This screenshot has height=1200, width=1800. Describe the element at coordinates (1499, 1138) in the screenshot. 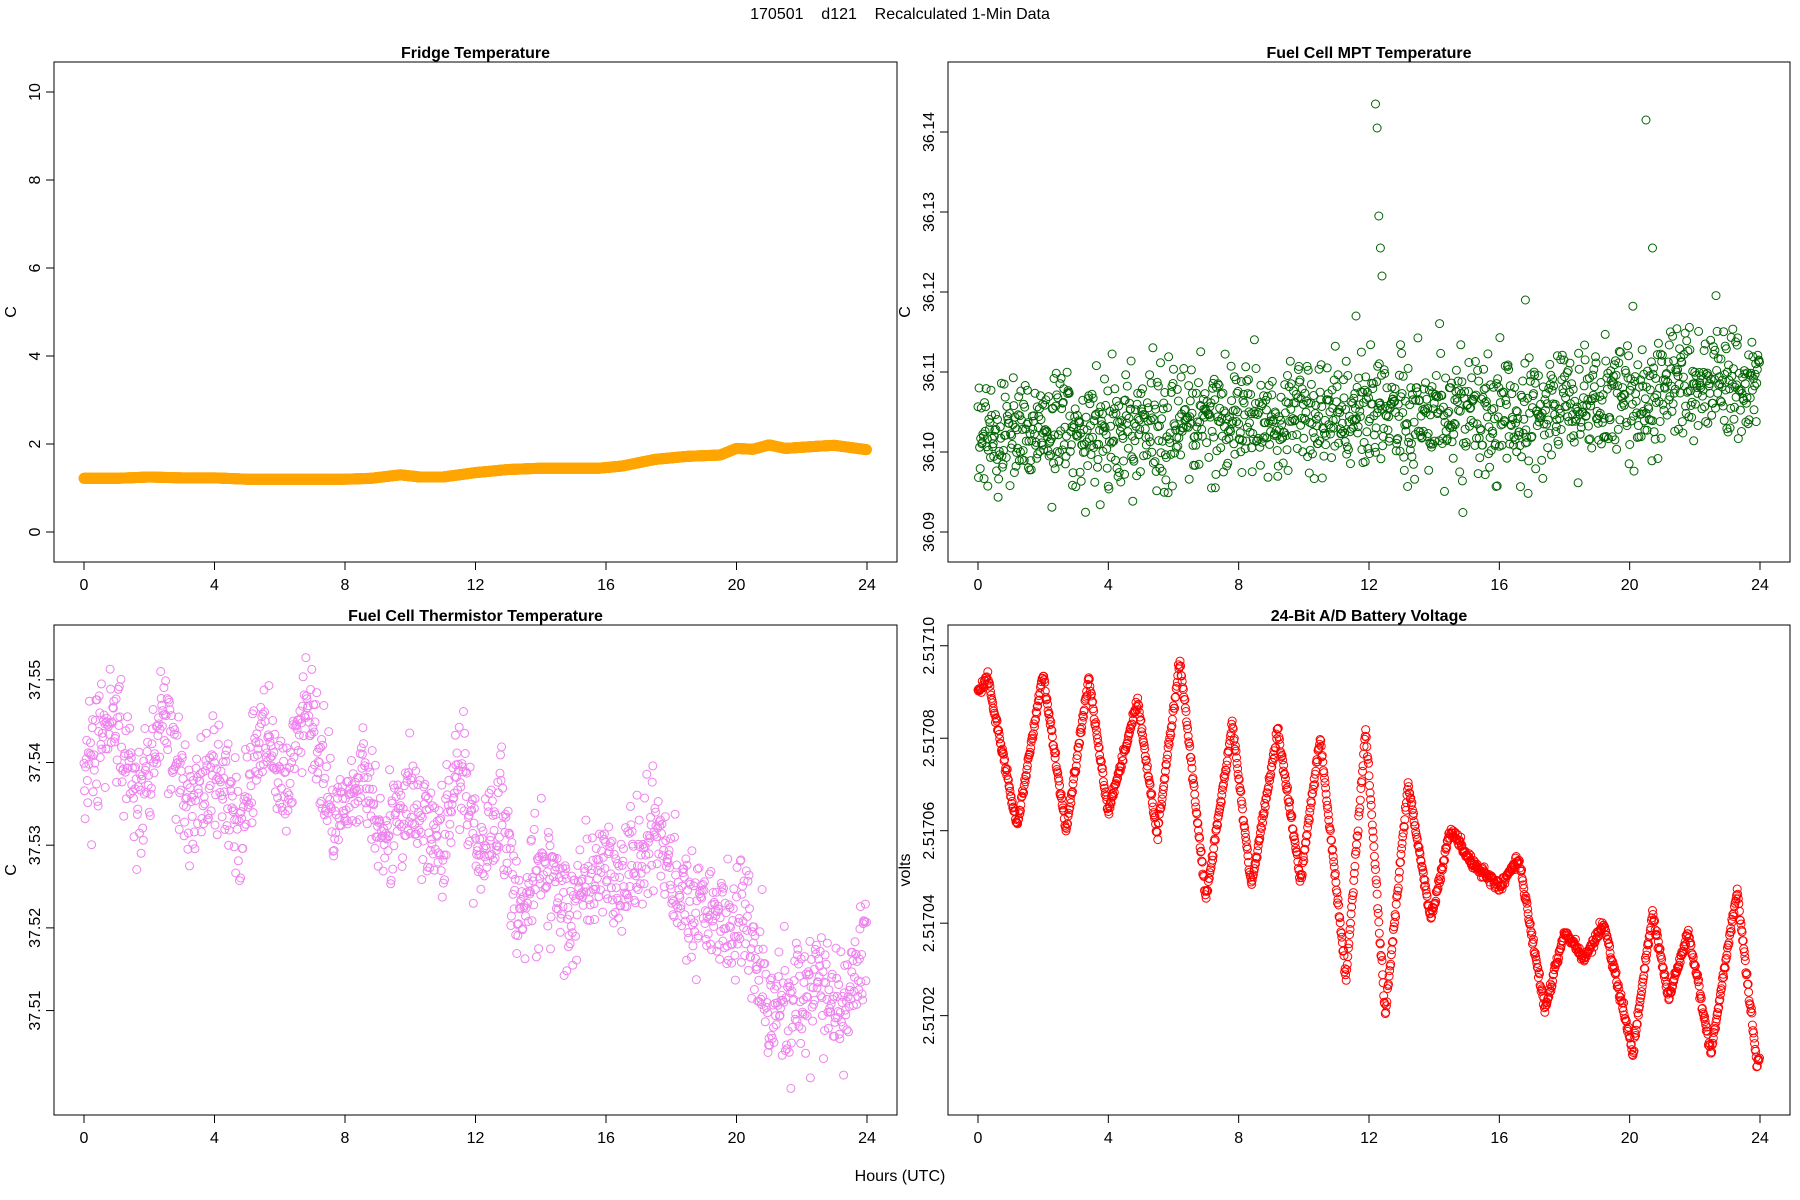

I see `x-tick-label: 16` at that location.